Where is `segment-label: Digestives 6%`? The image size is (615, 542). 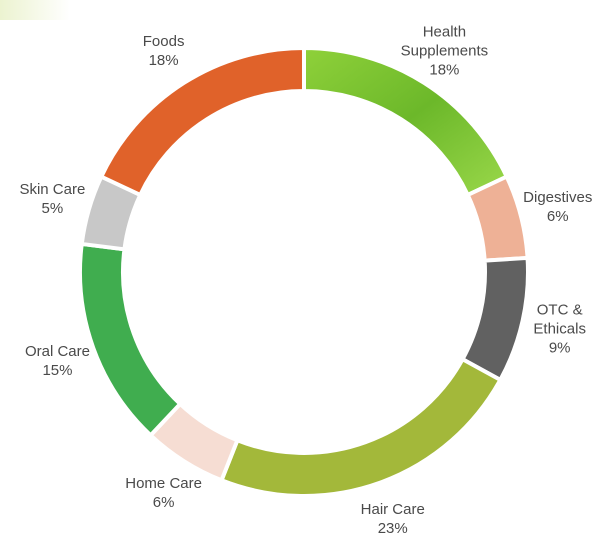 segment-label: Digestives 6% is located at coordinates (557, 207).